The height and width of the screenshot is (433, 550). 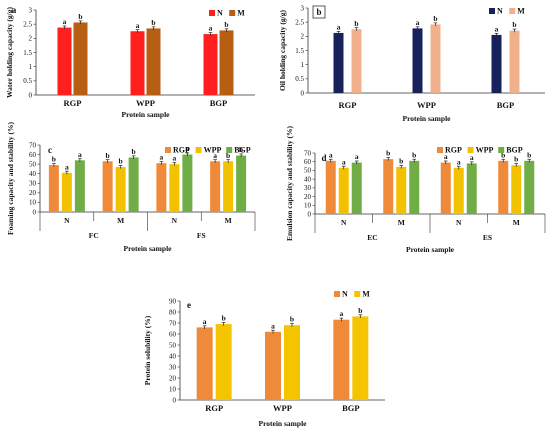 What do you see at coordinates (427, 118) in the screenshot?
I see `x-axis-title: Protein sample` at bounding box center [427, 118].